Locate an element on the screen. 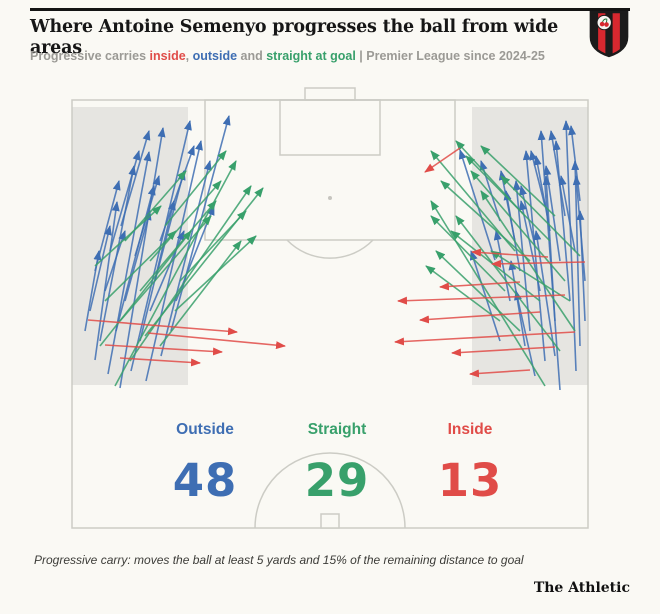  publisher-logo: The Athletic is located at coordinates (581, 588).